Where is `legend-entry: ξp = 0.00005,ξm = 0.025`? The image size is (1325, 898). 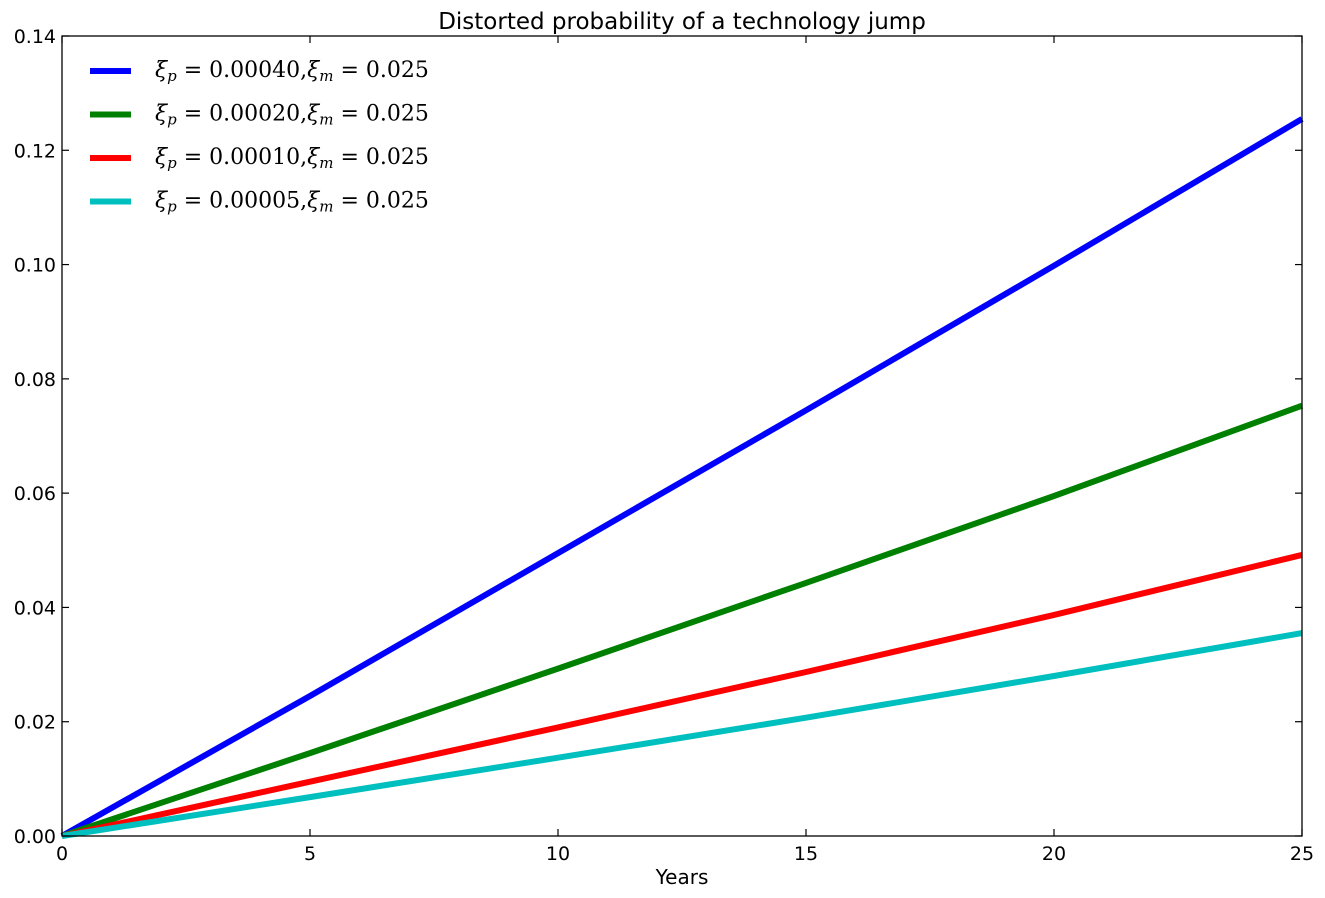
legend-entry: ξp = 0.00005,ξm = 0.025 is located at coordinates (259, 202).